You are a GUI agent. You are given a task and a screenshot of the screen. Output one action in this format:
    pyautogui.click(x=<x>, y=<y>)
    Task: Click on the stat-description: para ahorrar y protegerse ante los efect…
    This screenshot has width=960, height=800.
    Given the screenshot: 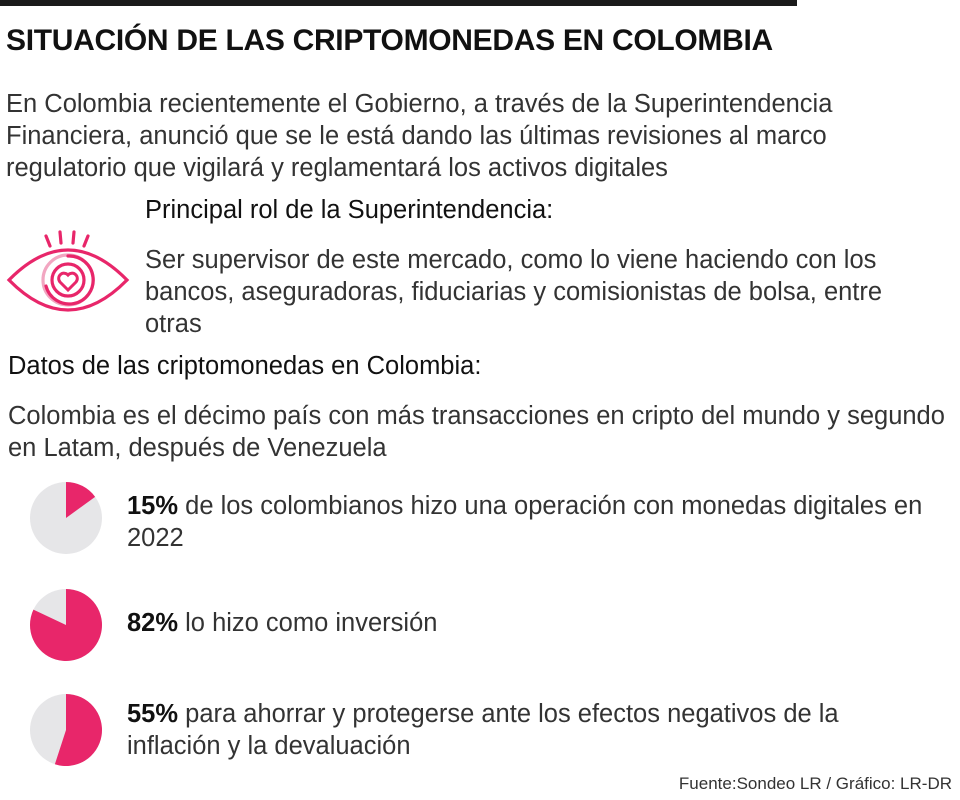 What is the action you would take?
    pyautogui.click(x=483, y=730)
    